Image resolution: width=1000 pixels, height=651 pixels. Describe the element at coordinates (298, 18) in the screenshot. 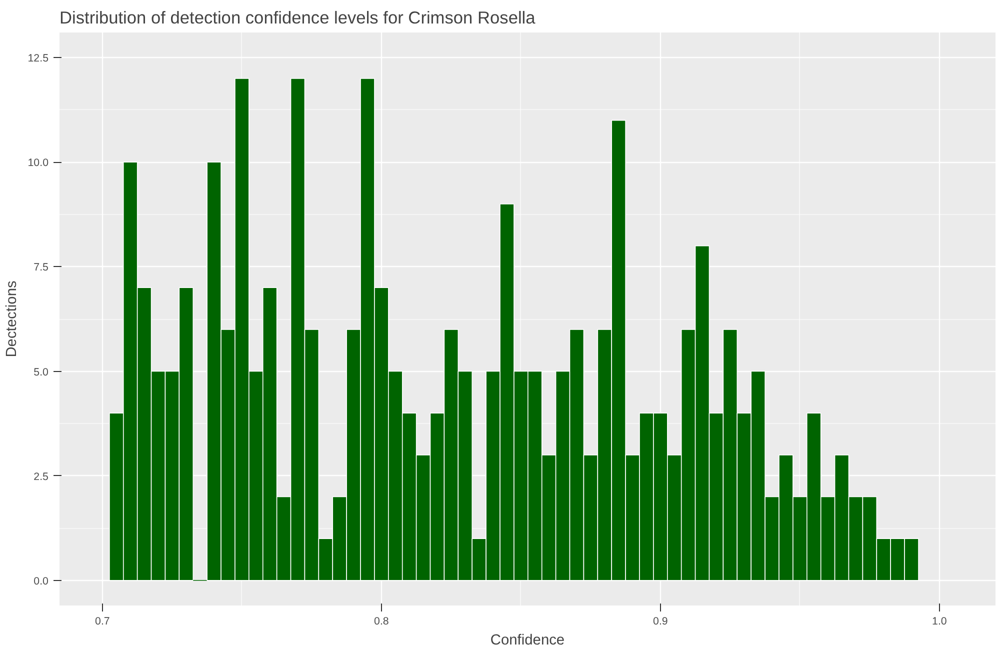

I see `chart-title: Distribution of detection confidence levels for Crimson Rosella` at that location.